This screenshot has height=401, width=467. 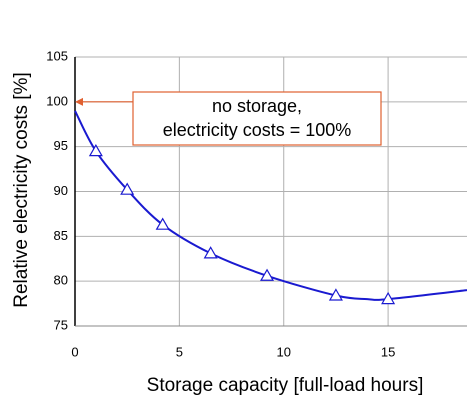 What do you see at coordinates (257, 106) in the screenshot?
I see `annotation-text: no storage,` at bounding box center [257, 106].